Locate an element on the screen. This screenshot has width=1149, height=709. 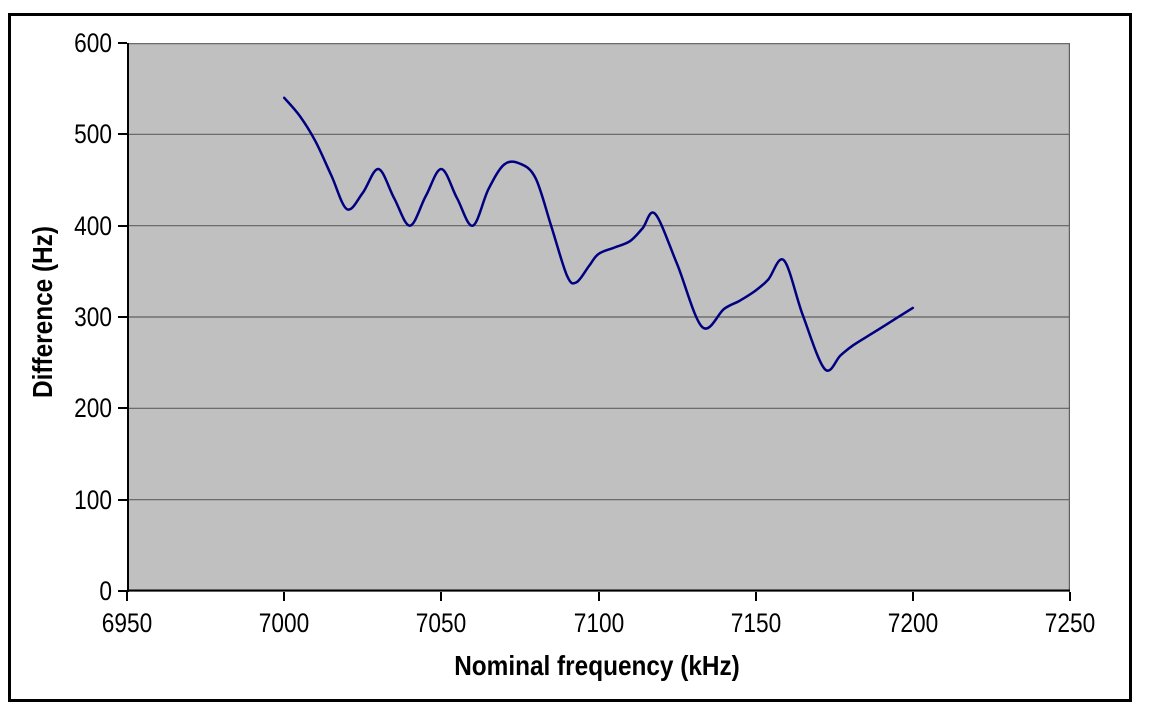
y-tick-label-300: 300 is located at coordinates (93, 317).